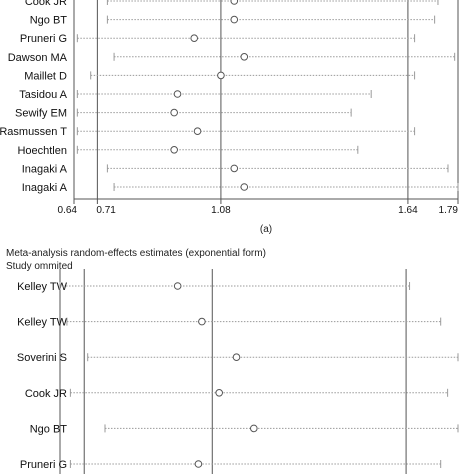 The image size is (474, 474). I want to click on study-label: Dawson MA, so click(38, 58).